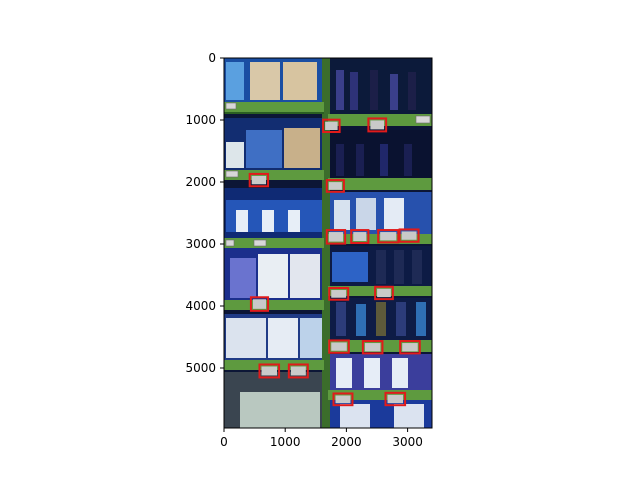 Image resolution: width=640 pixels, height=480 pixels. Describe the element at coordinates (212, 58) in the screenshot. I see `y-tick-label: 0` at that location.